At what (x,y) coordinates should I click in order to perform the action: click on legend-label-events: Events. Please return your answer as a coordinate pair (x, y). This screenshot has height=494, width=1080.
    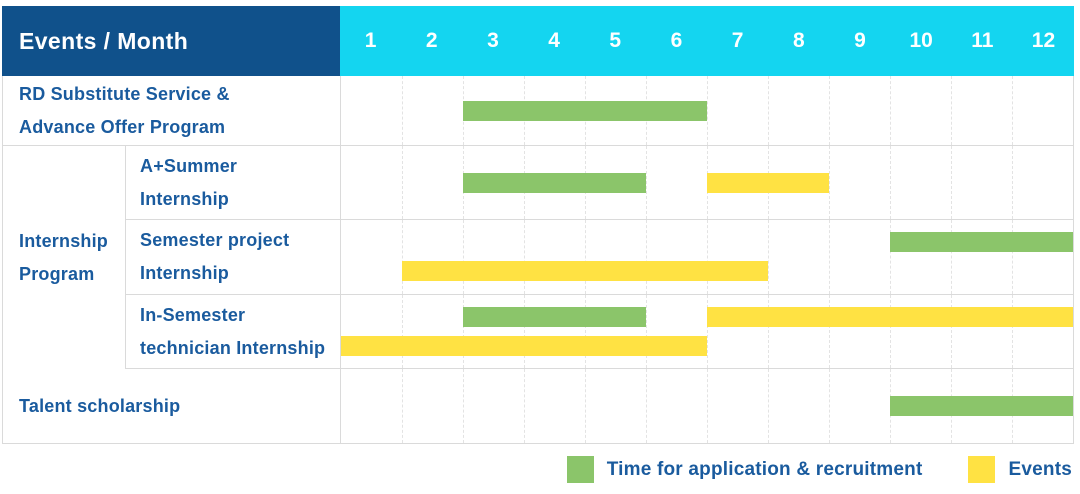
    Looking at the image, I should click on (1040, 469).